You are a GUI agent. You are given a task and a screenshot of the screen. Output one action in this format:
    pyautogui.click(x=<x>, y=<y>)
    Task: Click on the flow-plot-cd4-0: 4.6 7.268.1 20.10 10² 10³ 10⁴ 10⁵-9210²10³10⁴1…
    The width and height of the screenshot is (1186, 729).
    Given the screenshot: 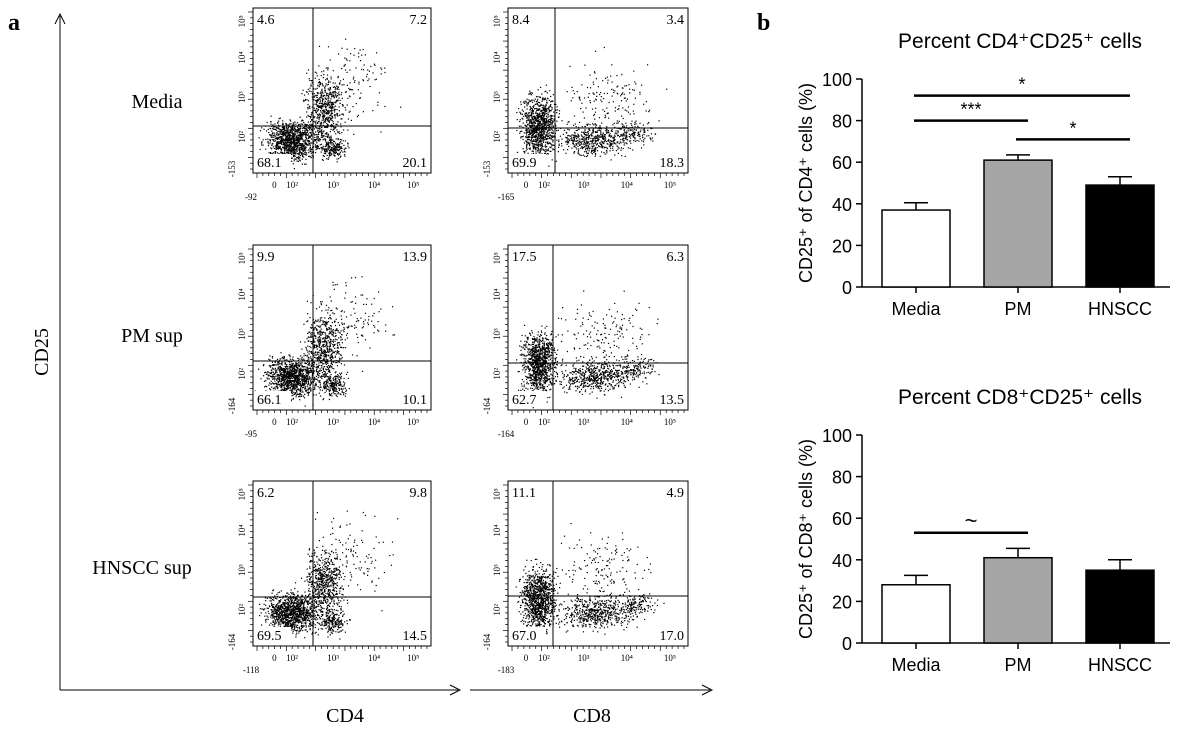 What is the action you would take?
    pyautogui.click(x=329, y=104)
    